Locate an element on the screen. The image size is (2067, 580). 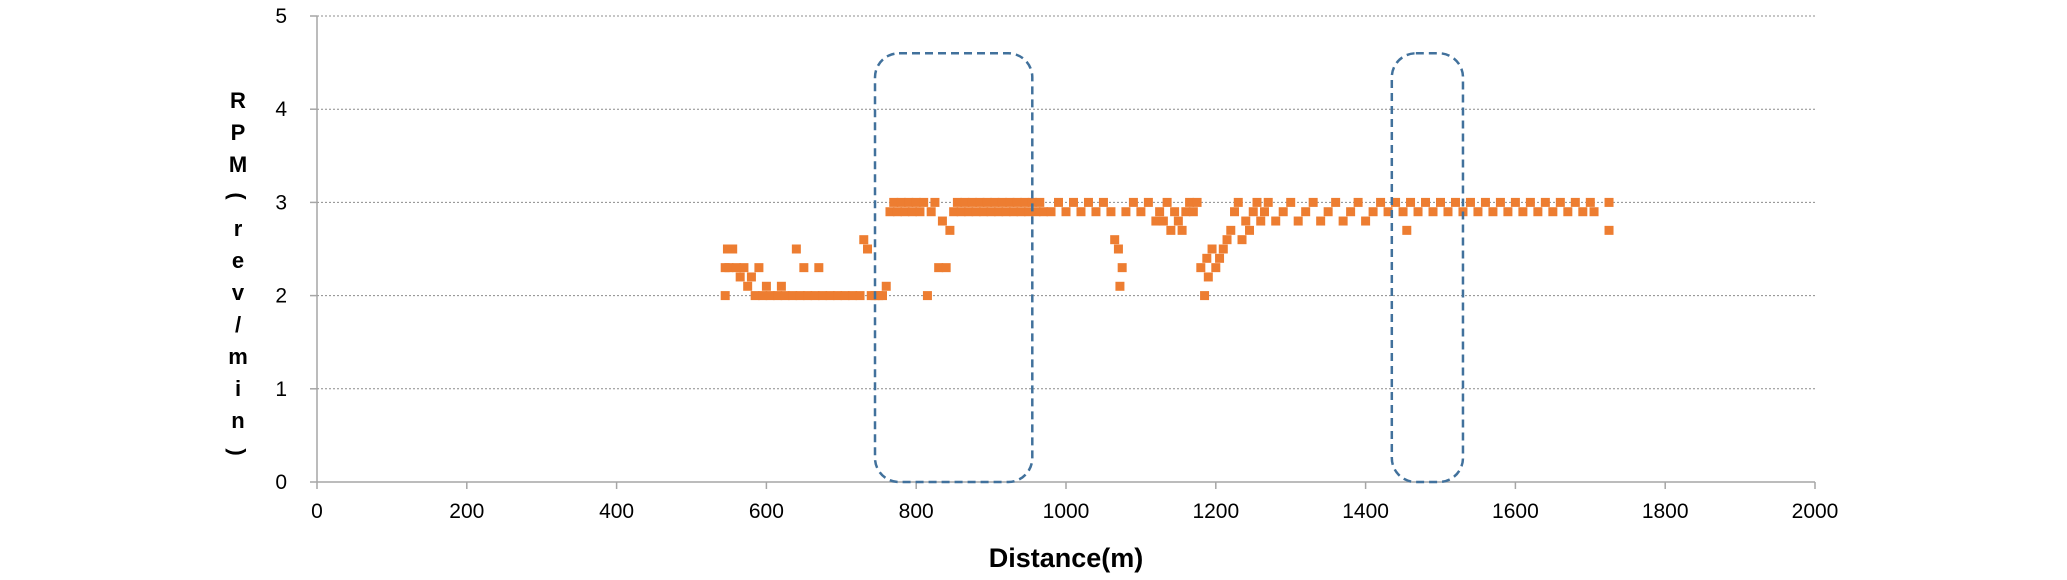
y-axis-title-char: / is located at coordinates (238, 324).